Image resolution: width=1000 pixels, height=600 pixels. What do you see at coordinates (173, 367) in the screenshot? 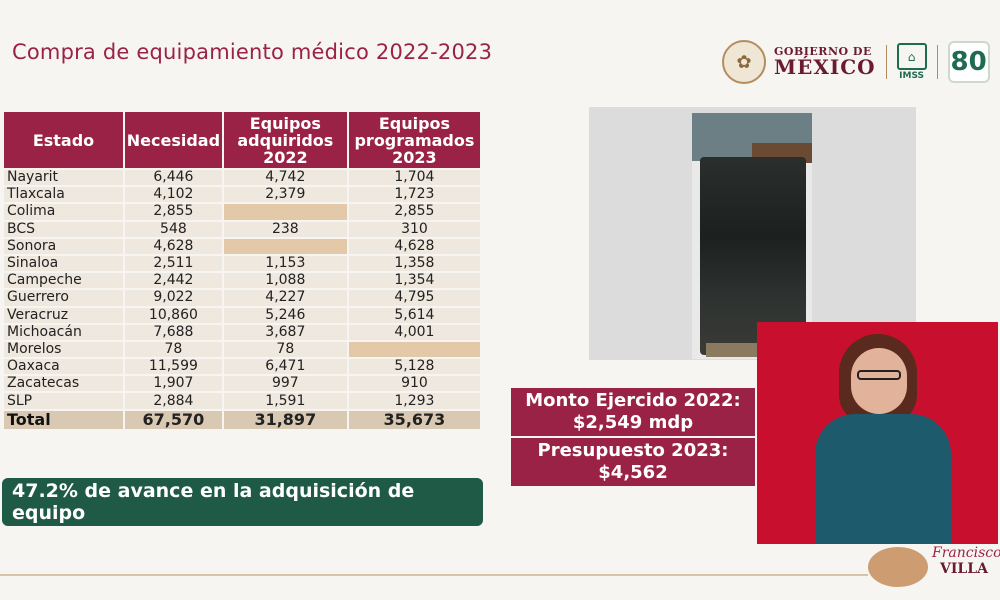
I see `value-cell: 11,599` at bounding box center [173, 367].